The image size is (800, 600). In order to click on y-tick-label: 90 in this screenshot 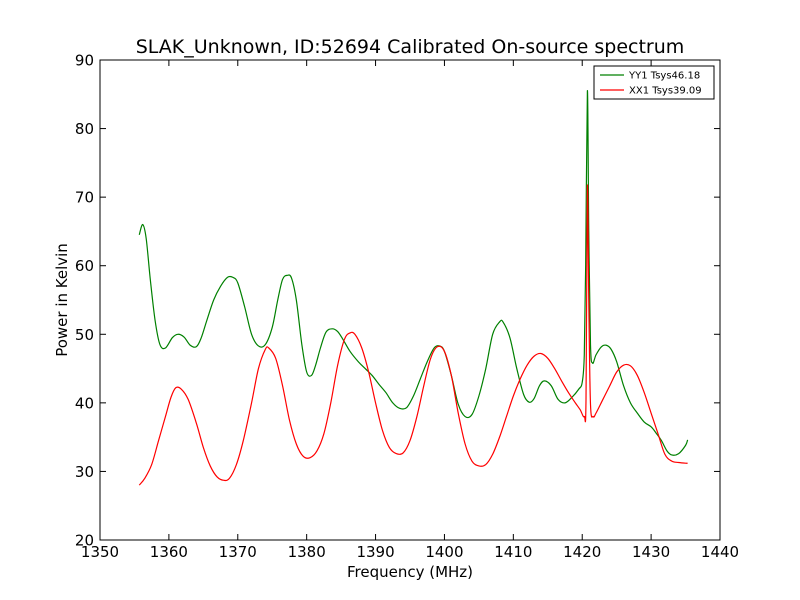, I will do `click(84, 61)`.